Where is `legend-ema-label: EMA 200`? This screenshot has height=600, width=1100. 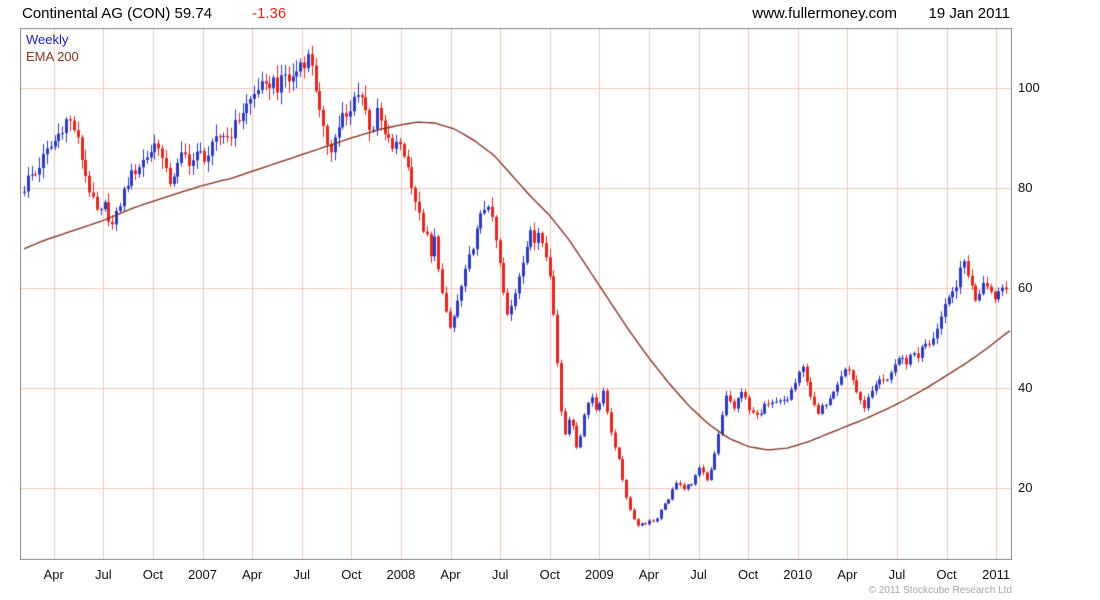
legend-ema-label: EMA 200 is located at coordinates (52, 56).